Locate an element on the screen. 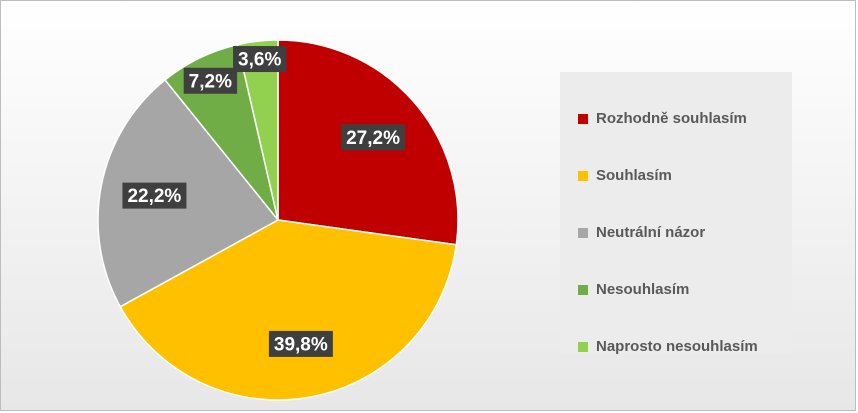 This screenshot has height=413, width=858. legend-label: Neutrální názor is located at coordinates (651, 232).